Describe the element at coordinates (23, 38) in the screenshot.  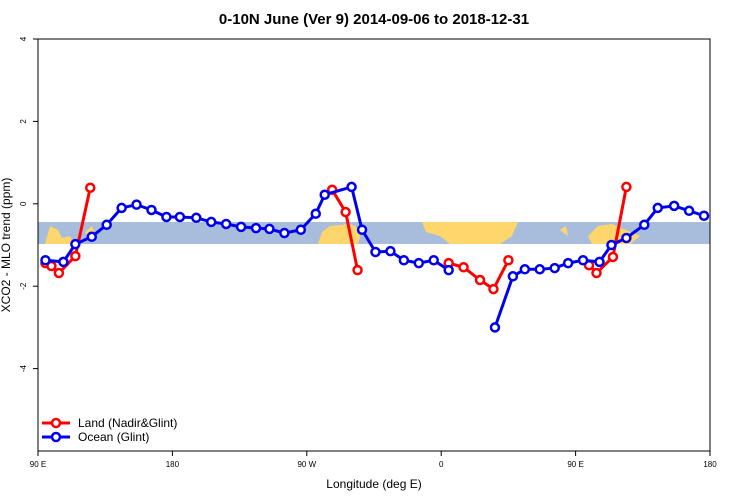
I see `y-tick-label: 4` at that location.